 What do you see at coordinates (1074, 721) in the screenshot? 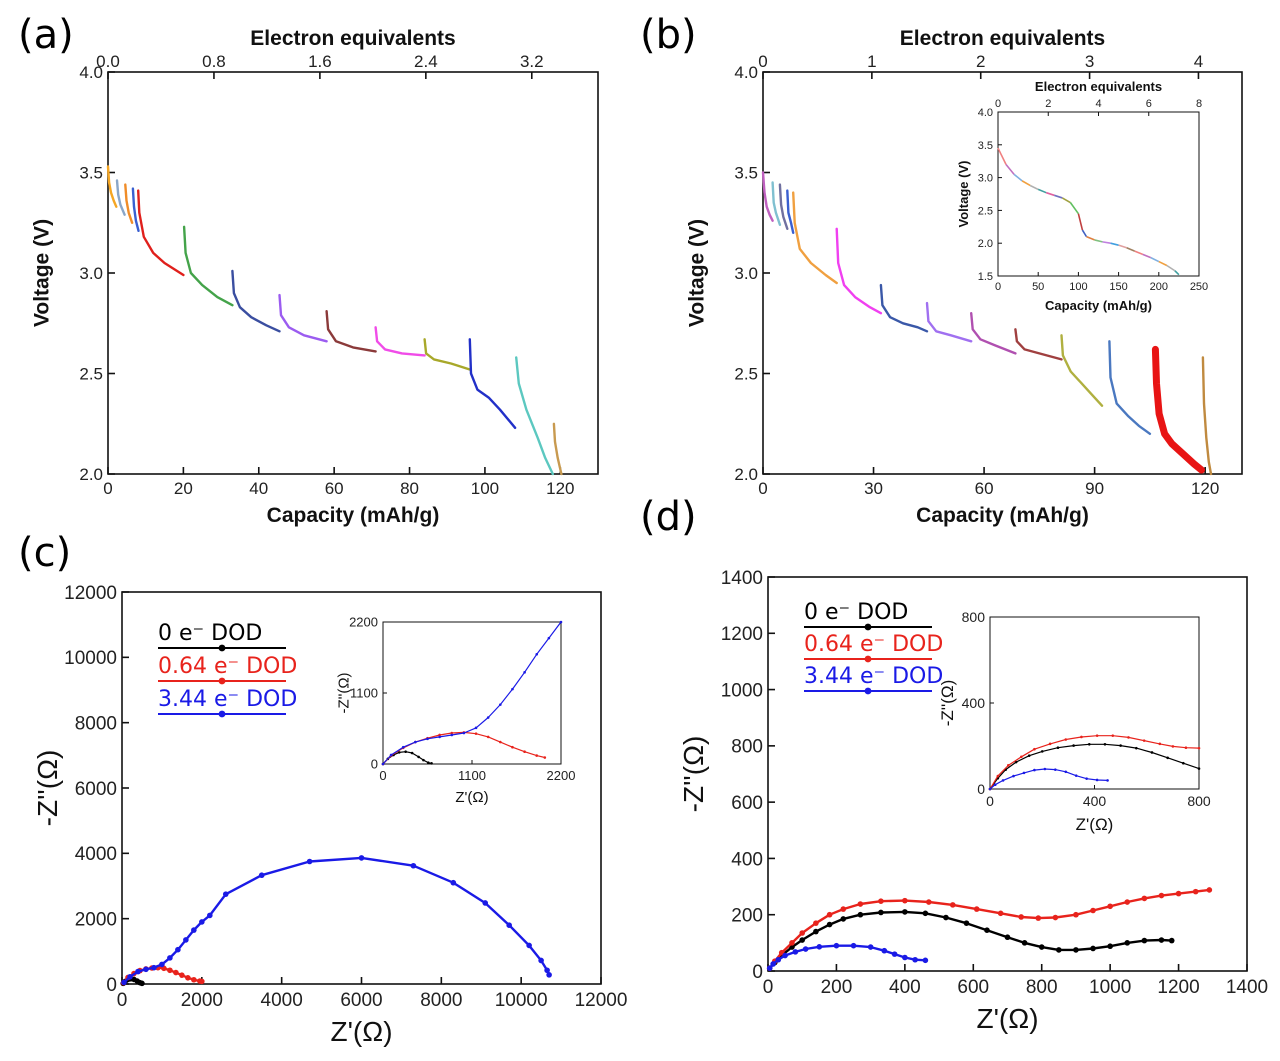
I see `panel-d-inset: 0 400 800 0 400 800 Z'(Ω) -Z''(Ω)` at bounding box center [1074, 721].